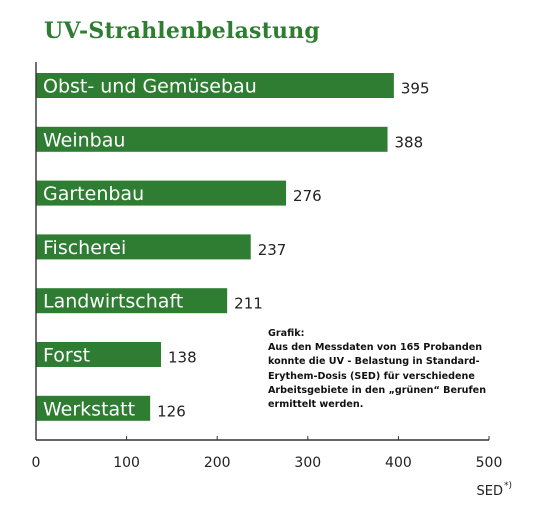  What do you see at coordinates (182, 358) in the screenshot?
I see `bar-value-label: 138` at bounding box center [182, 358].